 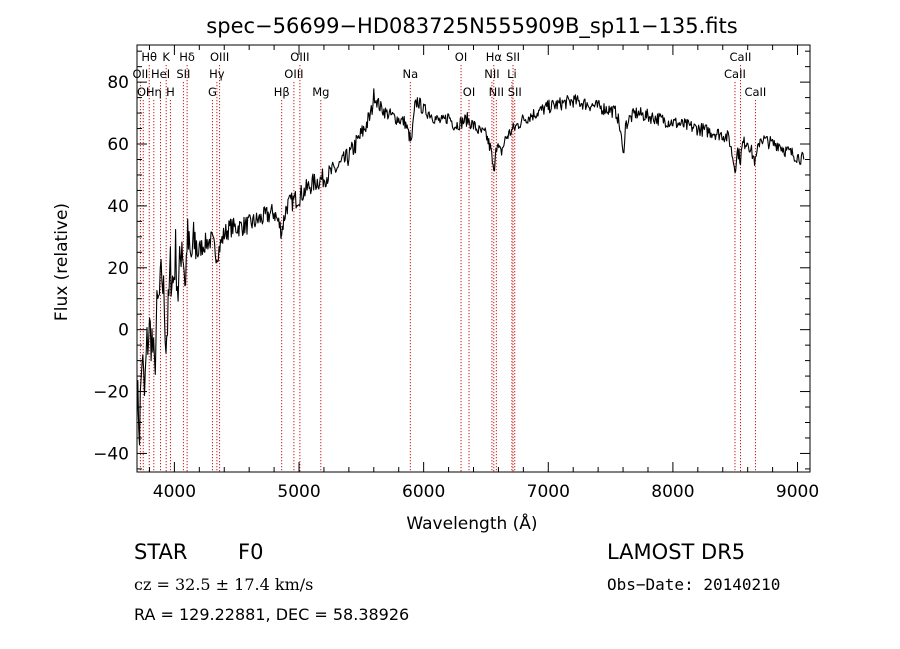 I want to click on spectral-line-label: G, so click(x=212, y=92).